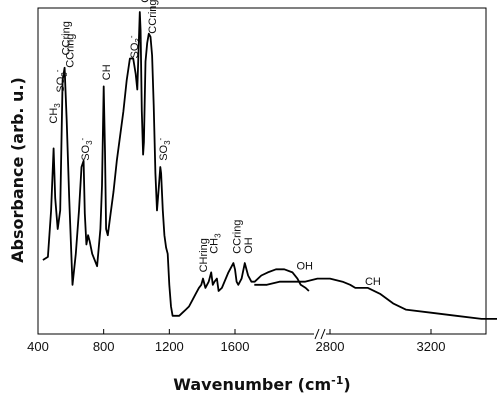 The image size is (497, 401). I want to click on x-tick-label: 1200, so click(169, 346).